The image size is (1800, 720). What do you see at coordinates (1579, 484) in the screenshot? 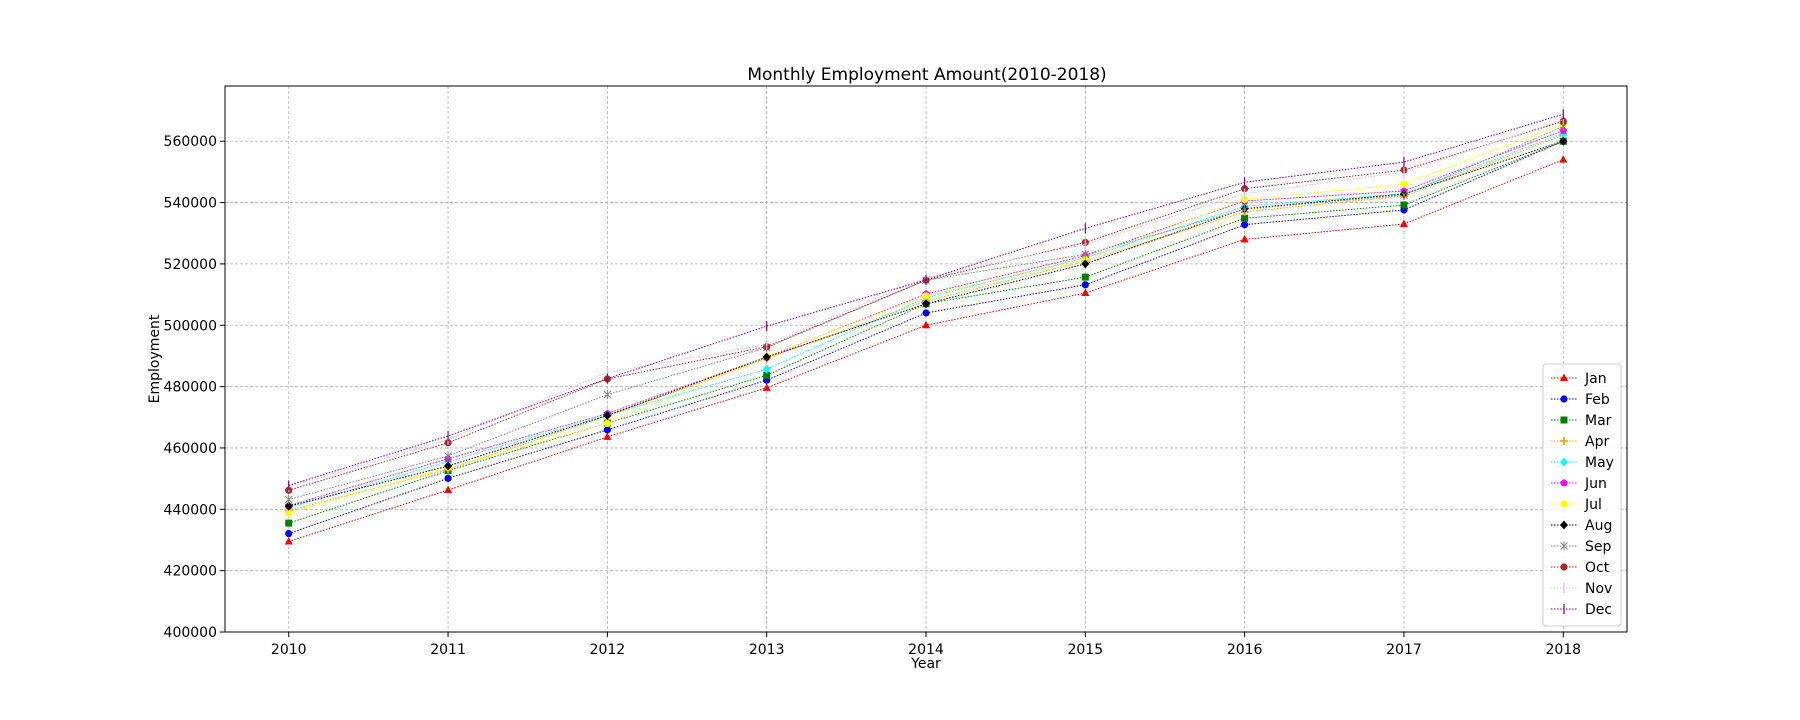
I see `legend-item-jun: Jun` at bounding box center [1579, 484].